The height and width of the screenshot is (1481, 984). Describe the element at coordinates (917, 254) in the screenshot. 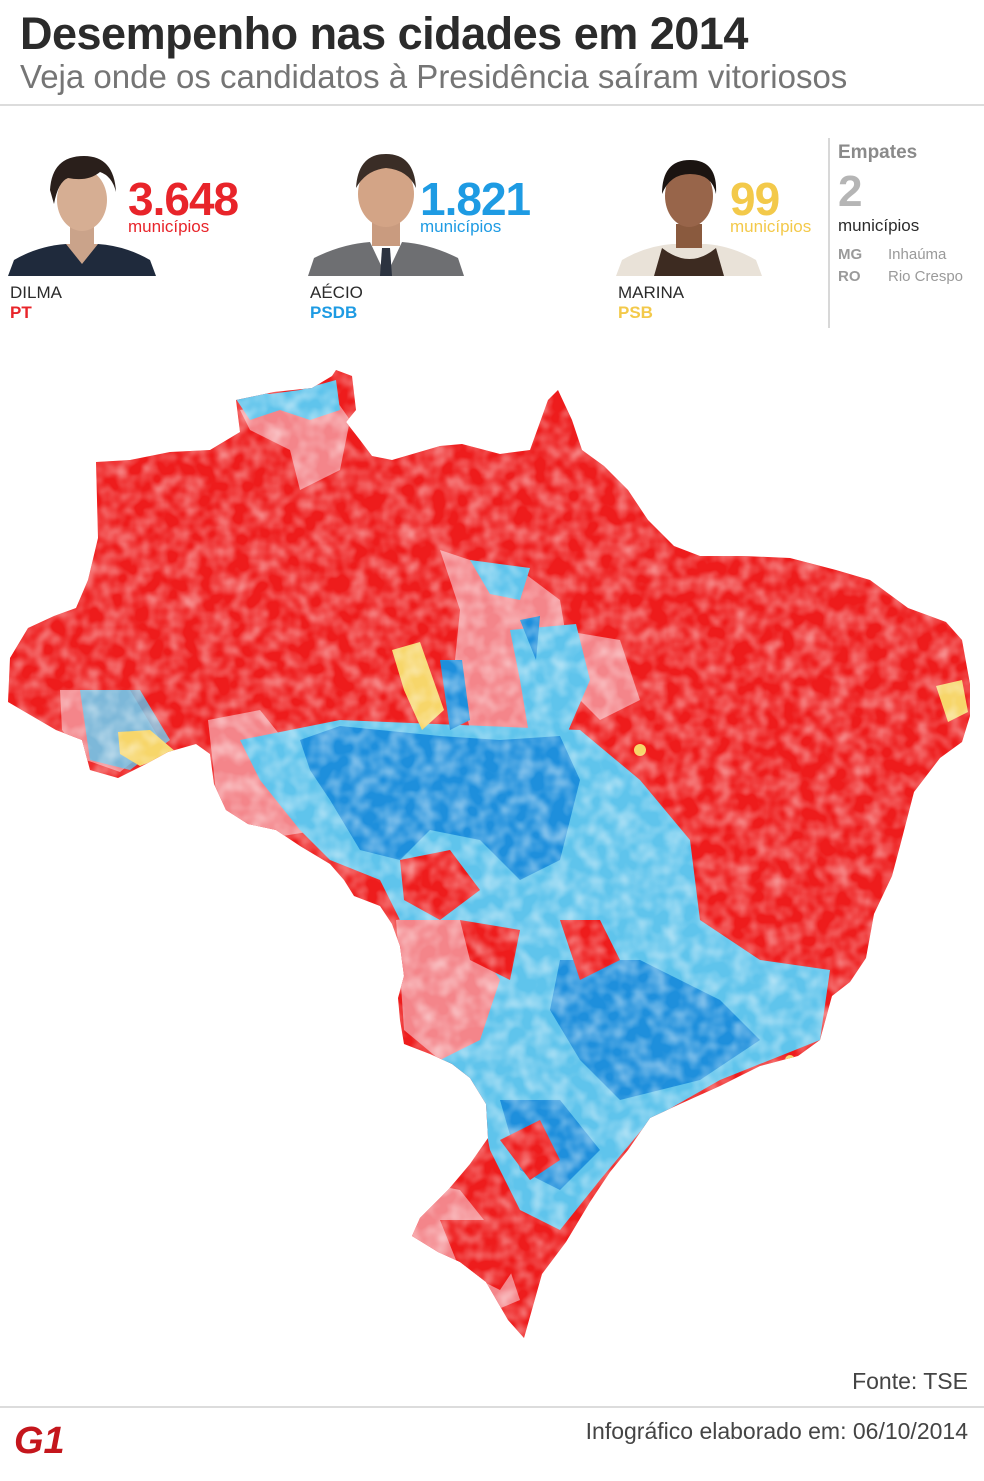

I see `ties-row-city: Inhaúma` at that location.